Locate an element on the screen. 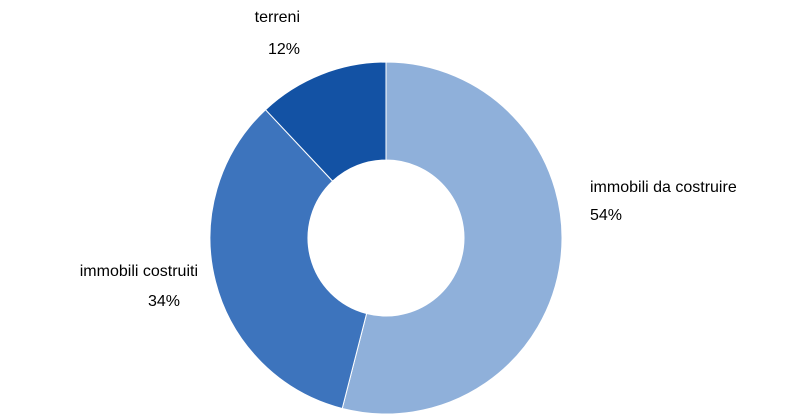 The height and width of the screenshot is (414, 801). slice-label: terreni is located at coordinates (277, 17).